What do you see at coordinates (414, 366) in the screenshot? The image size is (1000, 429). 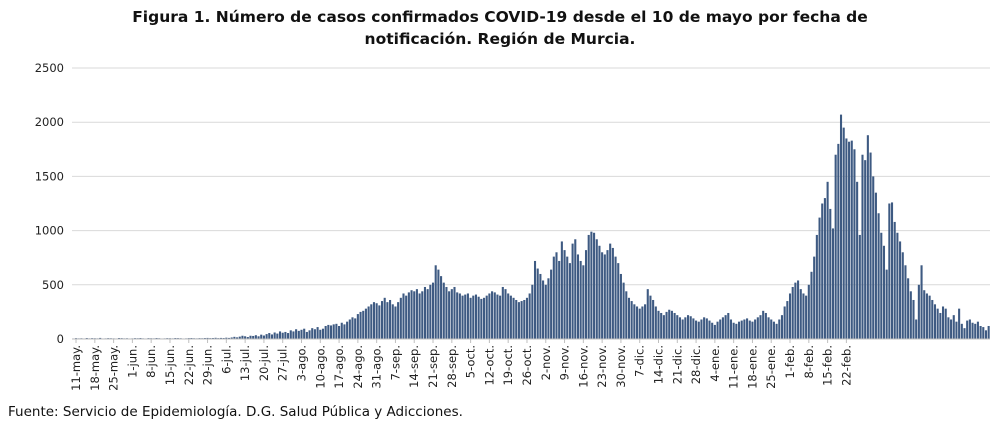 I see `x-tick-label: 14-sep.` at bounding box center [414, 366].